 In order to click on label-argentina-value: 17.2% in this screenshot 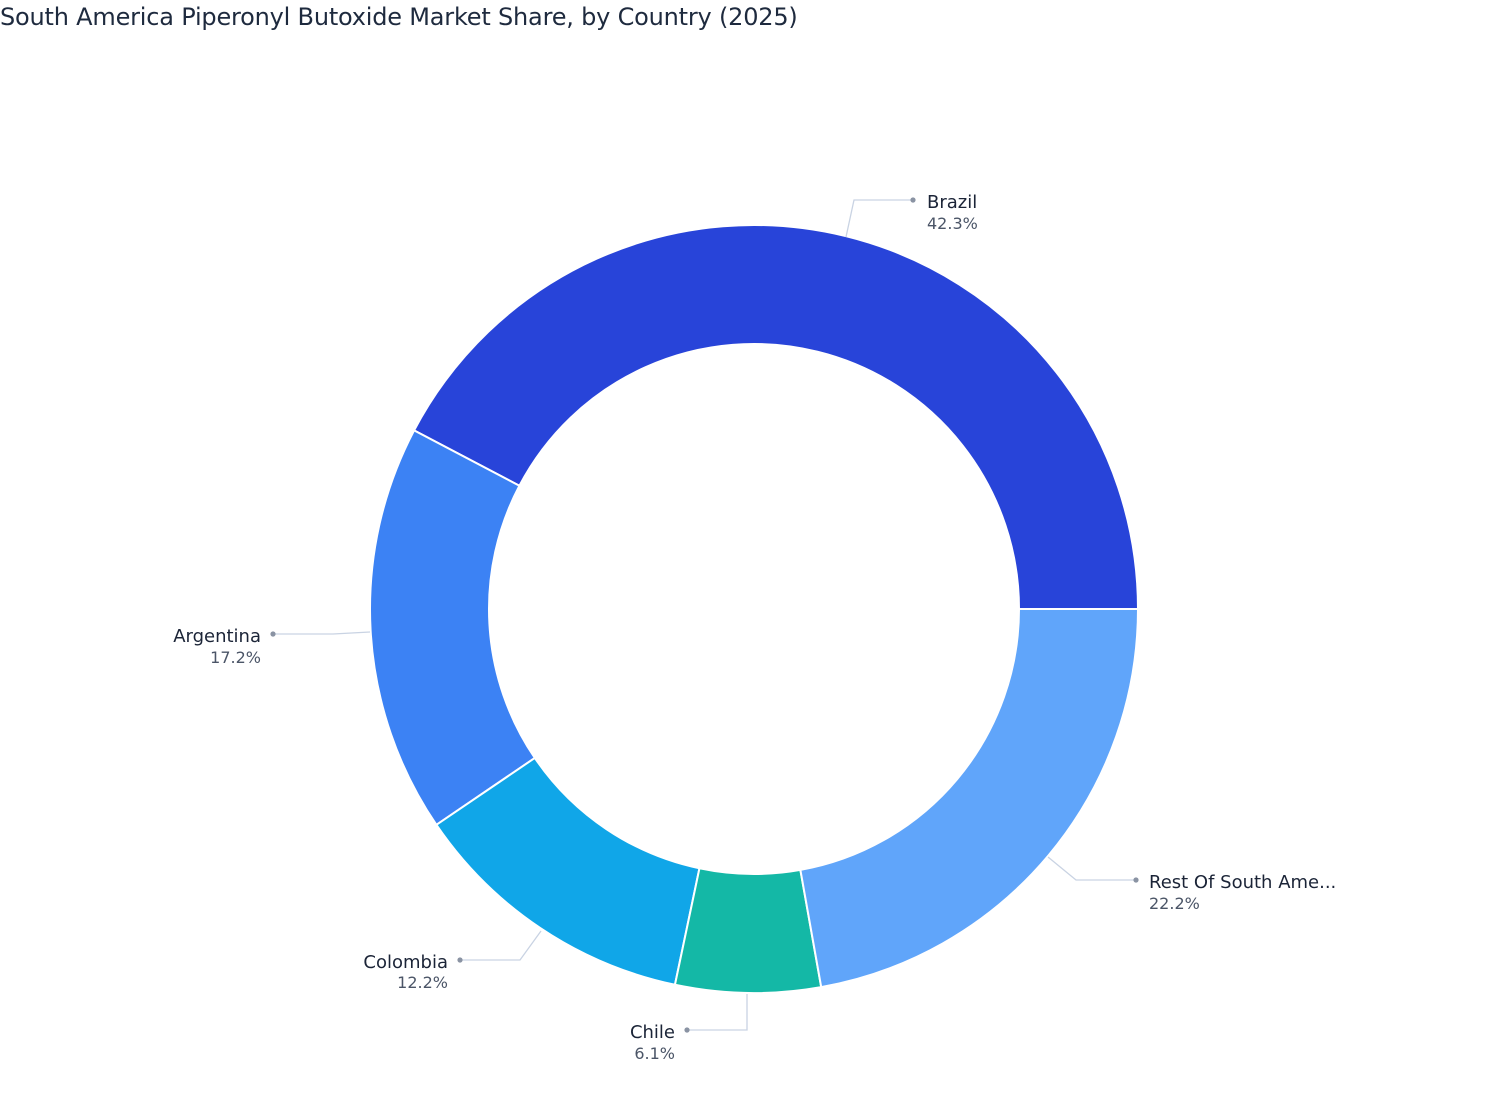, I will do `click(235, 657)`.